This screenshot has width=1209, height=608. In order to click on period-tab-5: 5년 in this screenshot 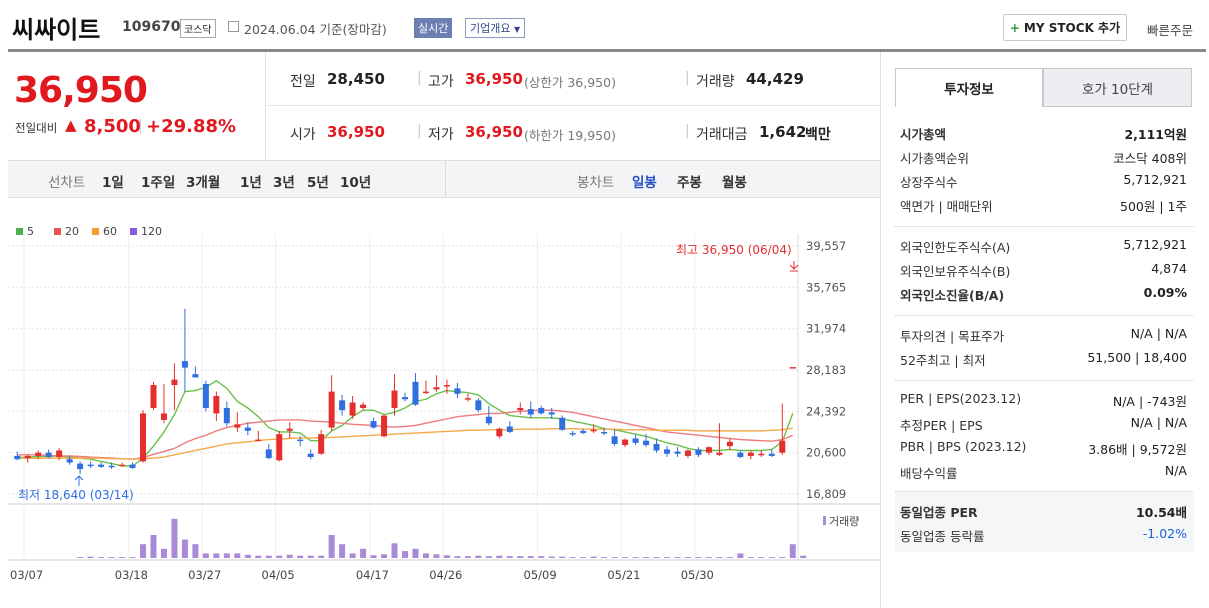, I will do `click(318, 183)`.